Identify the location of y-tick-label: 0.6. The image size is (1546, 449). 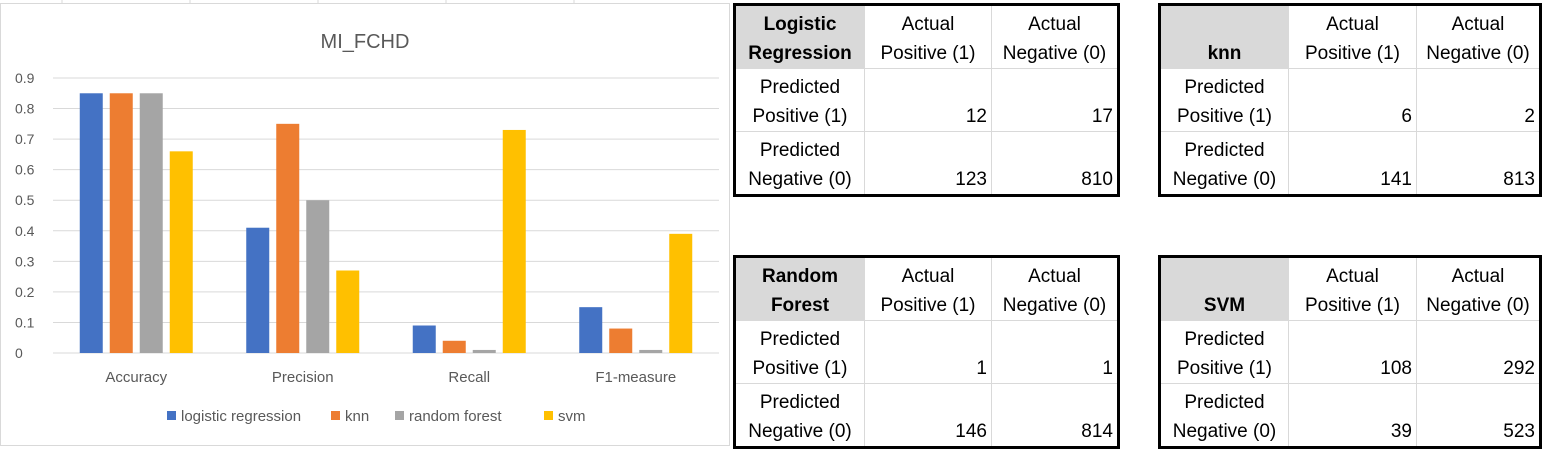
(25, 170).